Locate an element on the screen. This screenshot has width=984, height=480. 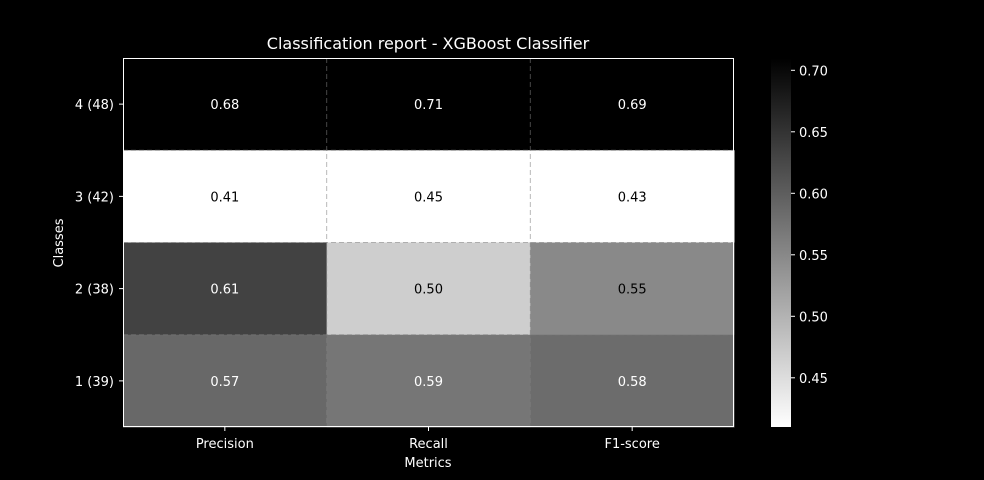
cell-value-label: 0.59 is located at coordinates (428, 382).